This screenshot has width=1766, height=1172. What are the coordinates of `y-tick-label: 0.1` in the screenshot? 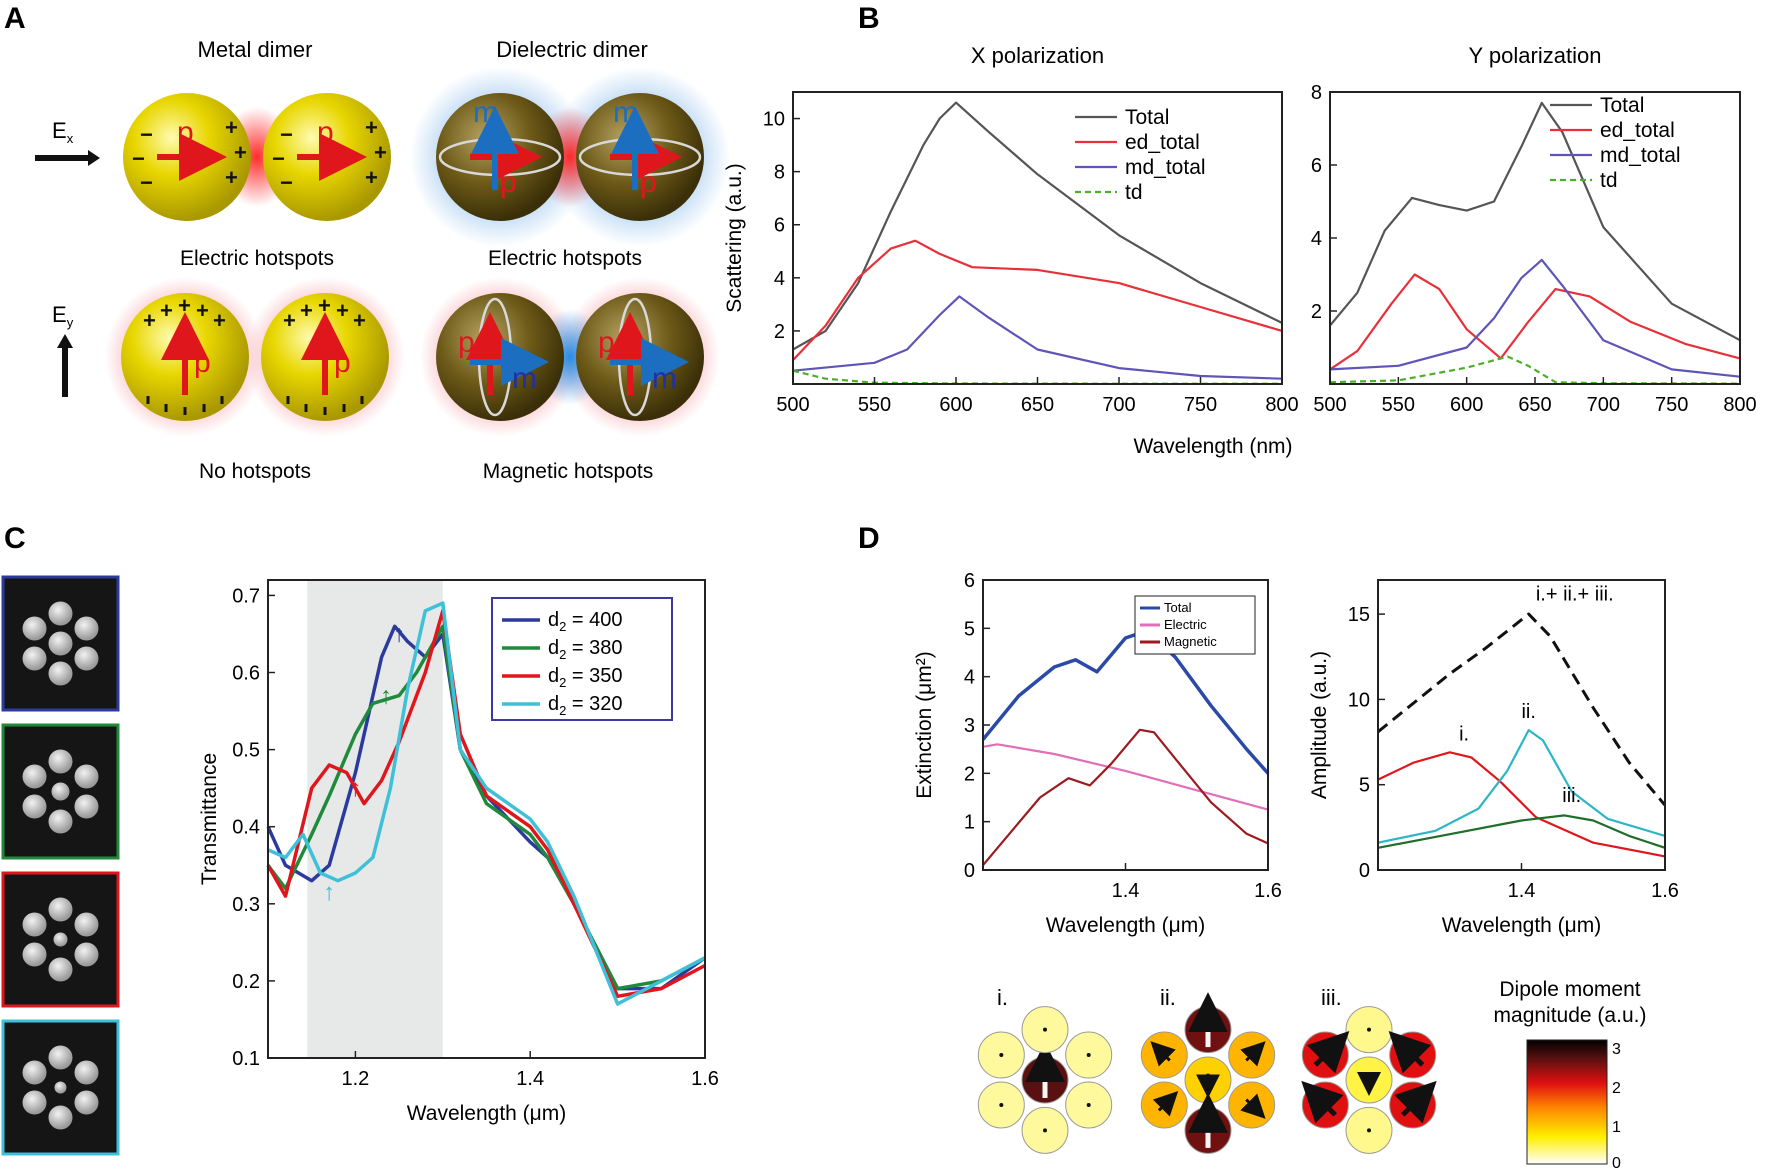 It's located at (246, 1059).